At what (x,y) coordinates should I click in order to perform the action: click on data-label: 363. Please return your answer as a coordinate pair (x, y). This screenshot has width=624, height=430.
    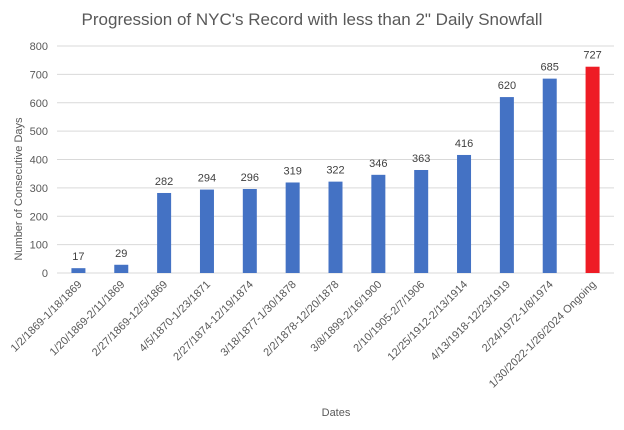
    Looking at the image, I should click on (421, 159).